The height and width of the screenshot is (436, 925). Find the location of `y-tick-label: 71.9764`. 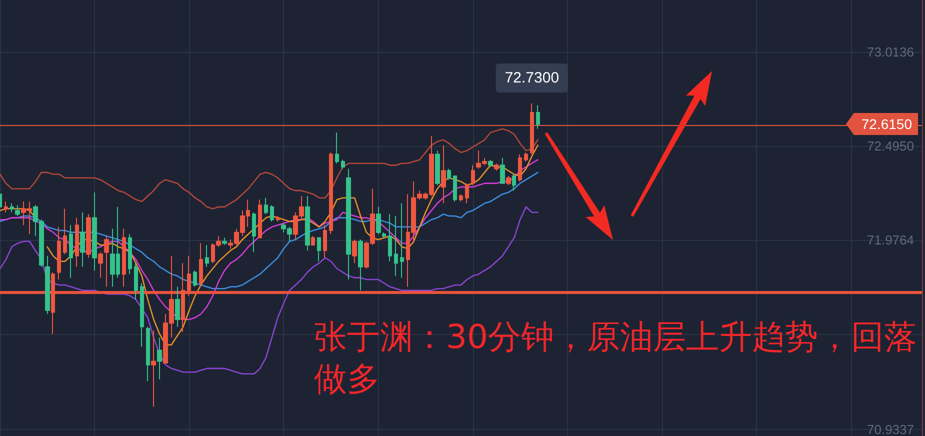

y-tick-label: 71.9764 is located at coordinates (890, 240).